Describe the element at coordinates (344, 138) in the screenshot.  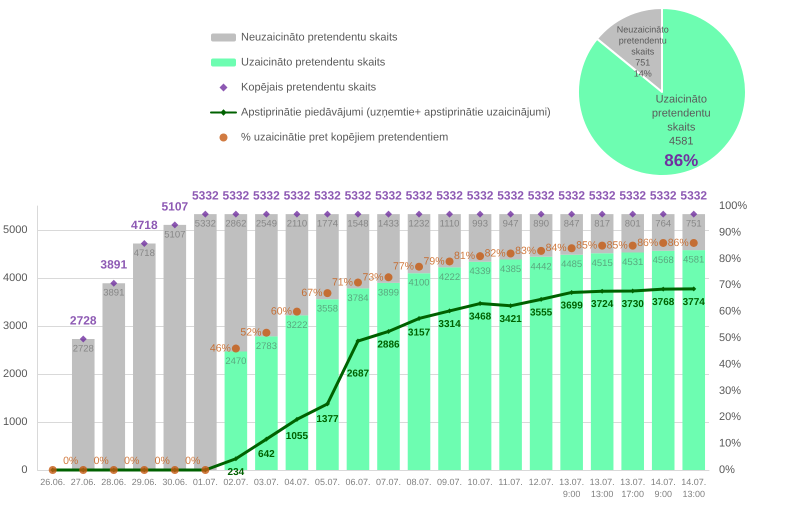
I see `legend-label: % uzaicinātie pret kopējiem pretendentiem` at that location.